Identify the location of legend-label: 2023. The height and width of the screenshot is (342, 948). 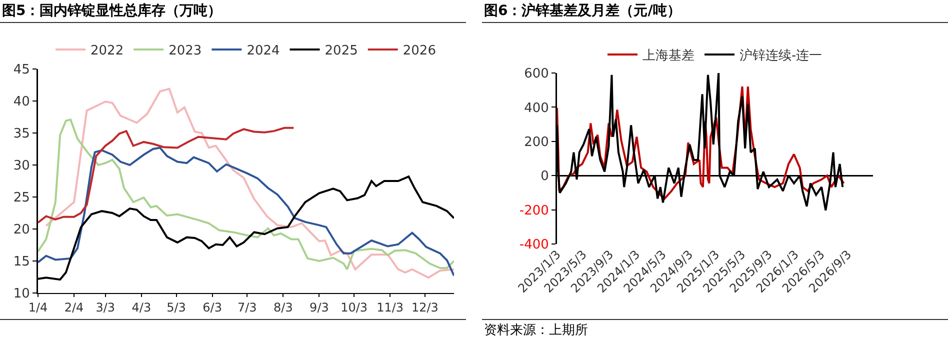
(185, 51).